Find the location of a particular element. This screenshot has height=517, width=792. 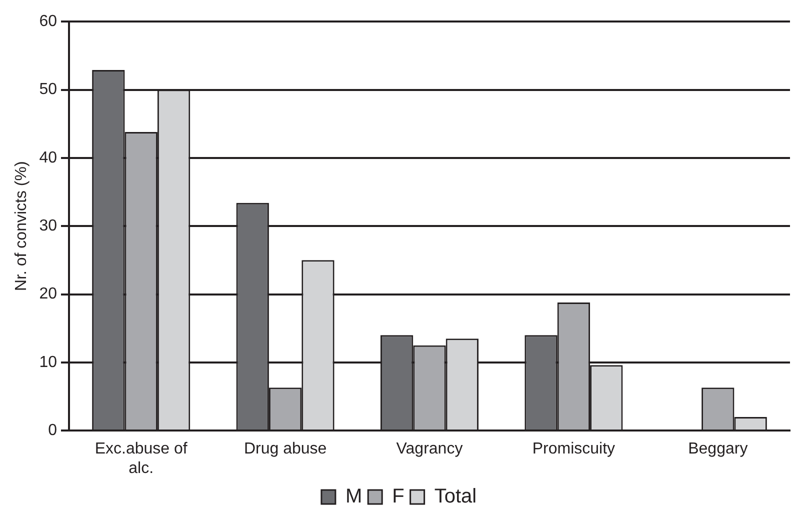

y-tick-label: 40 is located at coordinates (48, 157).